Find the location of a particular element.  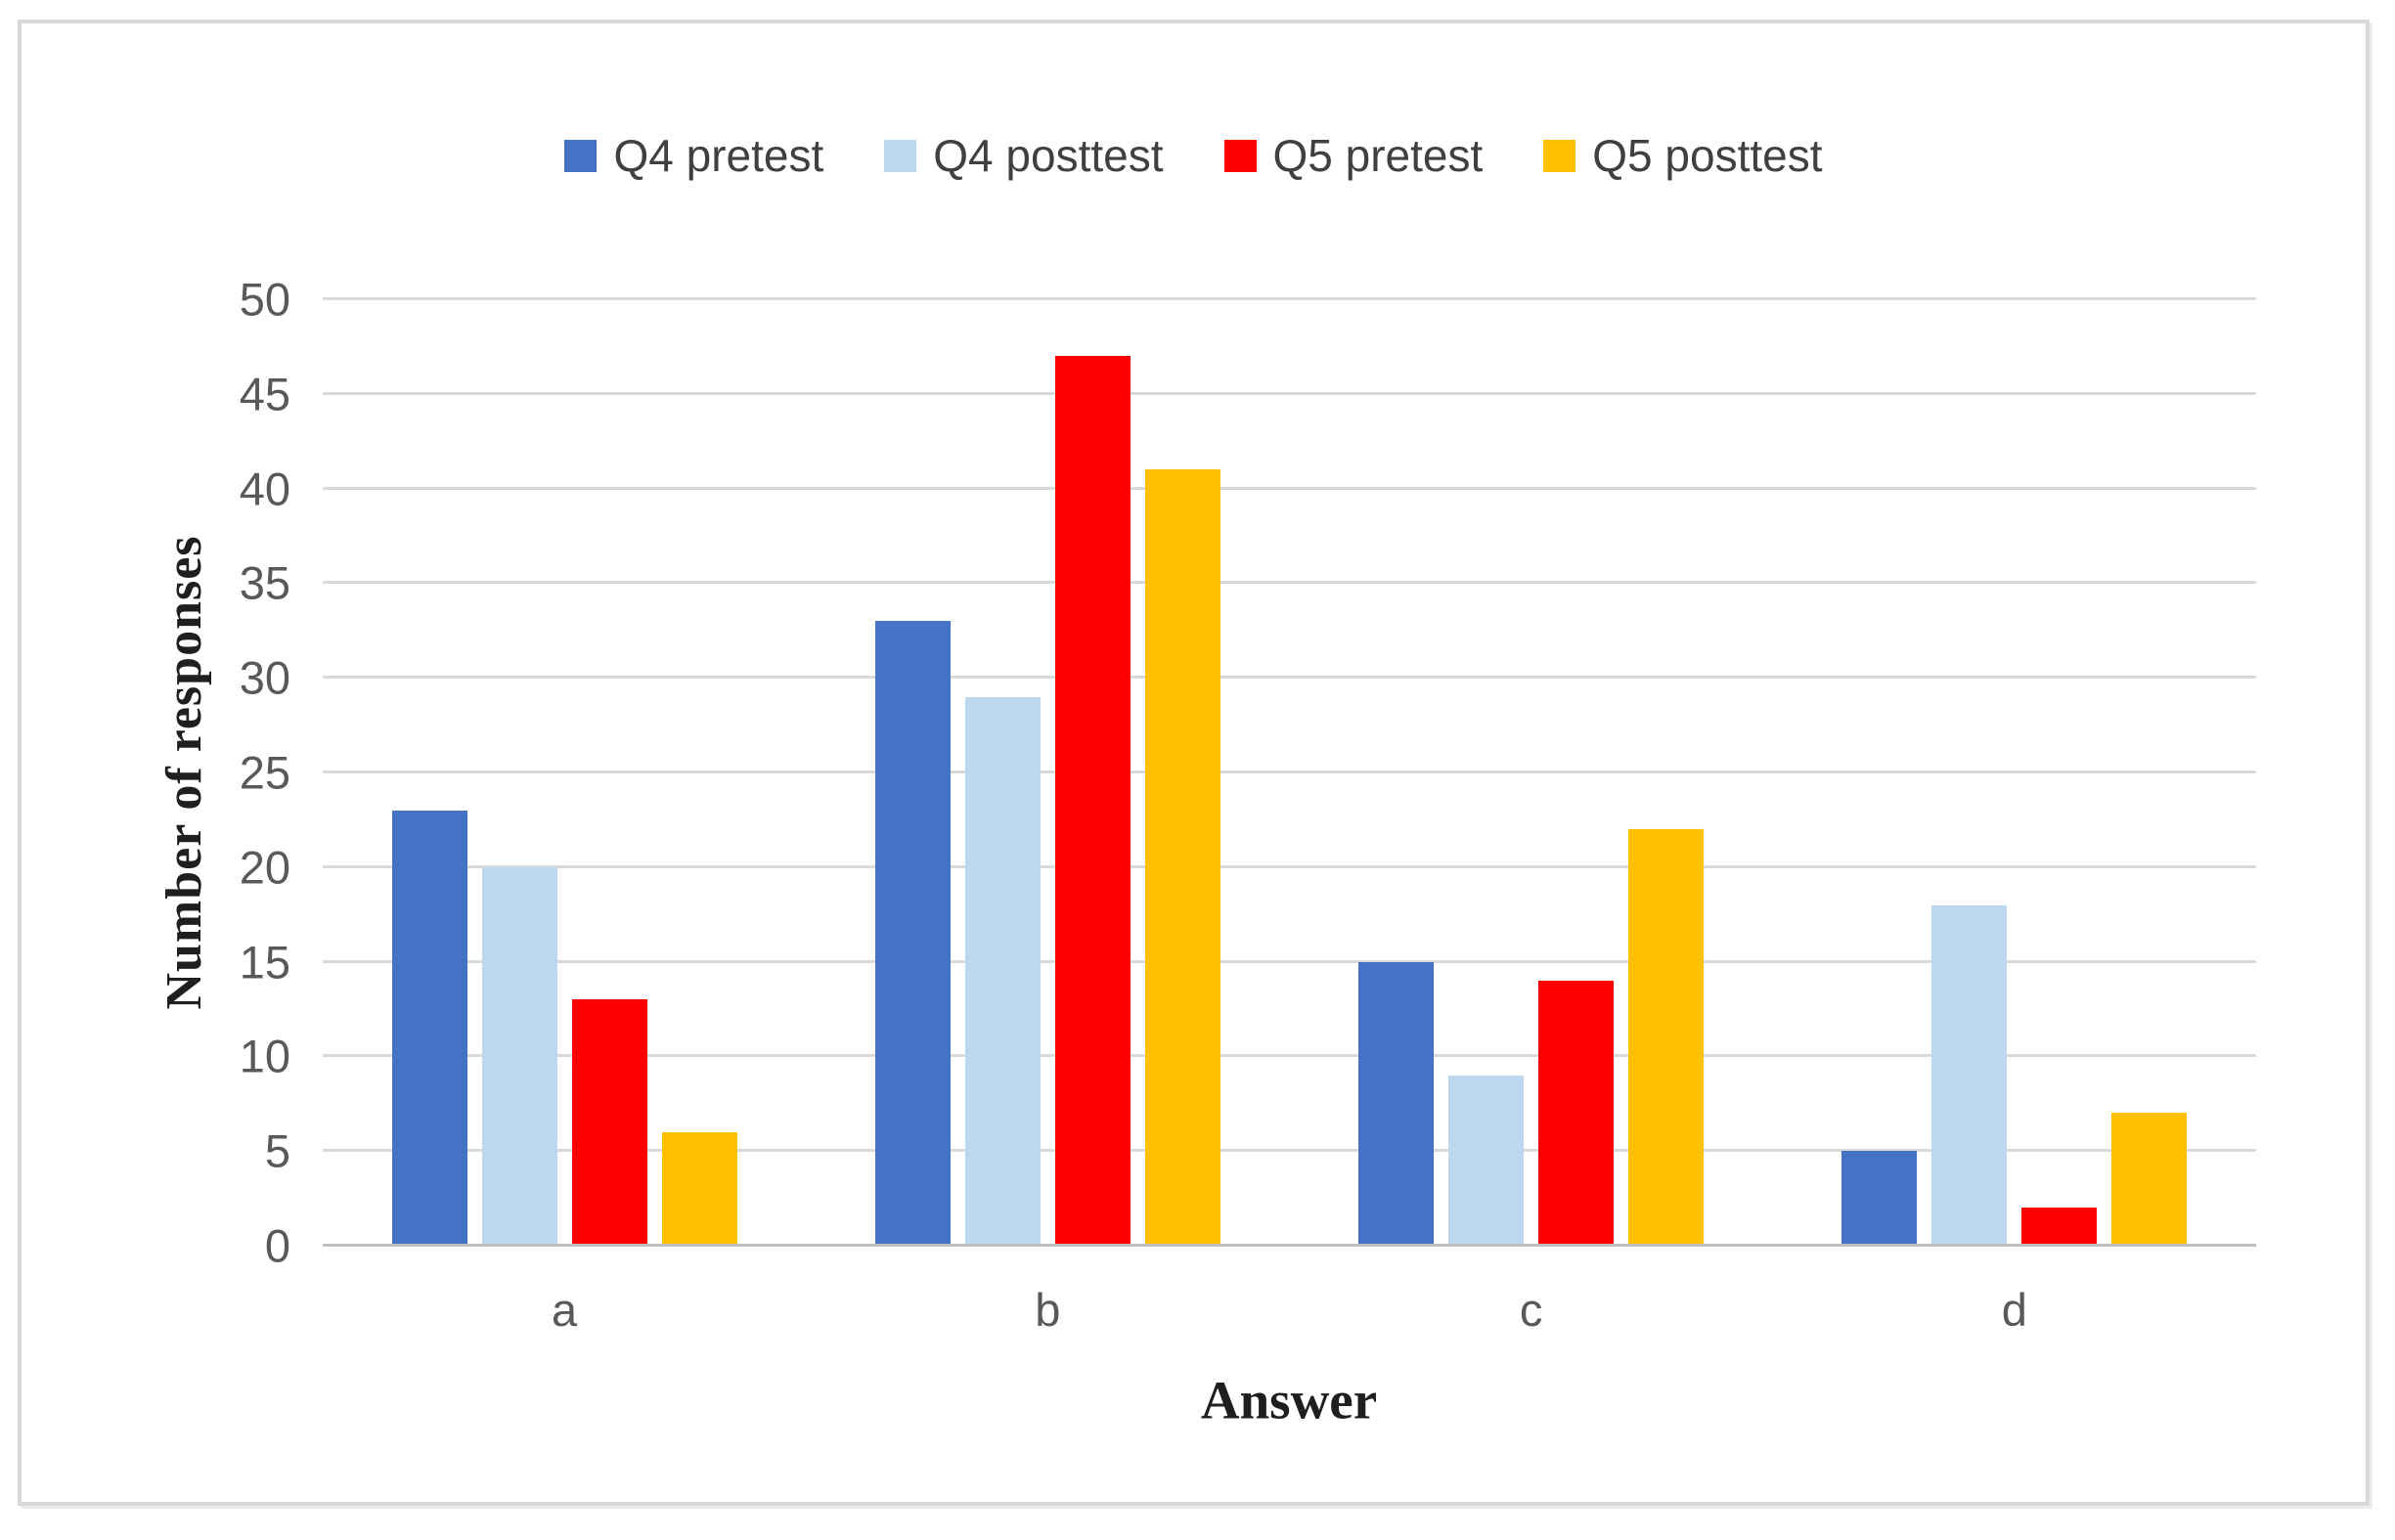

bar-d-q4-posttest is located at coordinates (1970, 1075).